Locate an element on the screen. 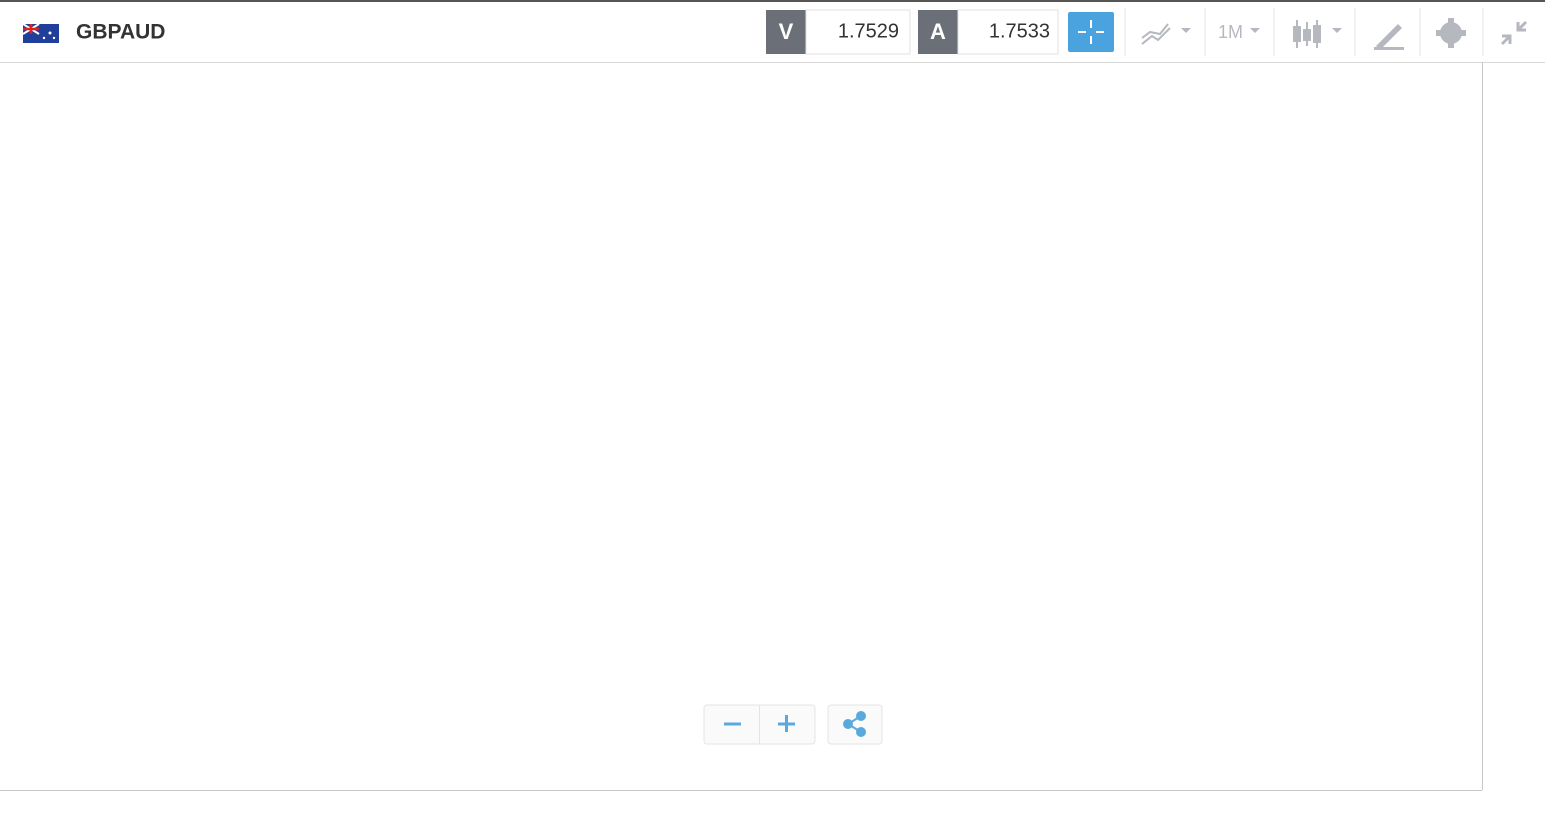 This screenshot has width=1545, height=832. toolbar: GBPAUD V 1.7529 A 1.7533 1M is located at coordinates (772, 31).